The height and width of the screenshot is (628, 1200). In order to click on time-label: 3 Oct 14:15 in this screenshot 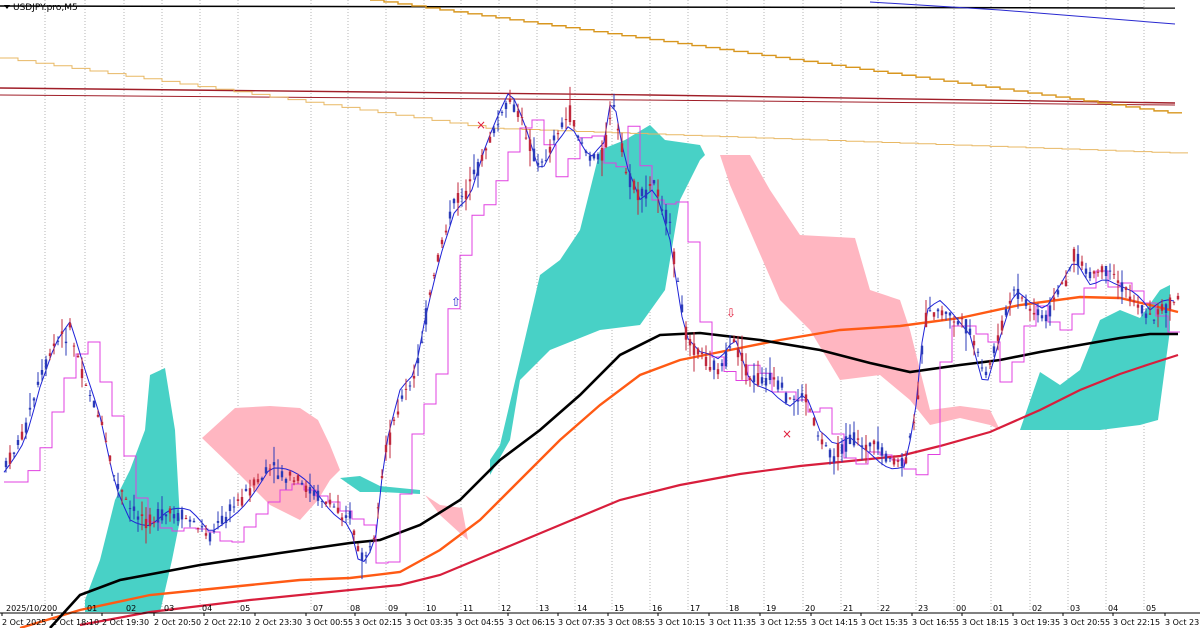, I will do `click(834, 622)`.